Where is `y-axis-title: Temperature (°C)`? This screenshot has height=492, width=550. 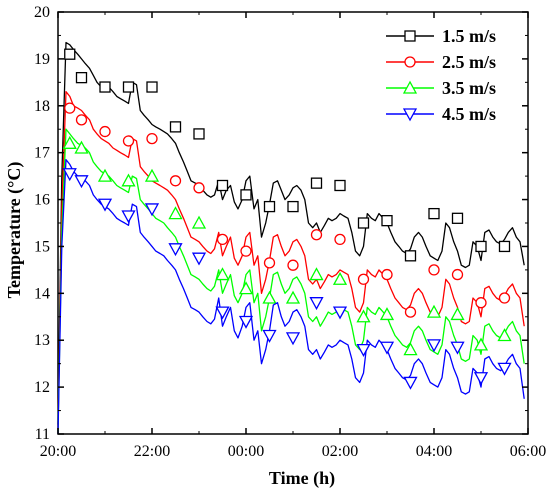 y-axis-title: Temperature (°C) is located at coordinates (14, 230).